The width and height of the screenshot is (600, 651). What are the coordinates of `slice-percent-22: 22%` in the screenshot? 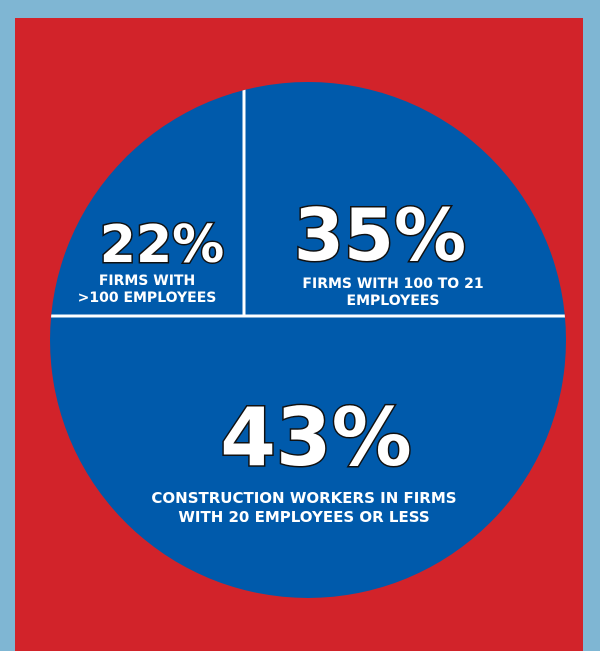 It's located at (162, 245).